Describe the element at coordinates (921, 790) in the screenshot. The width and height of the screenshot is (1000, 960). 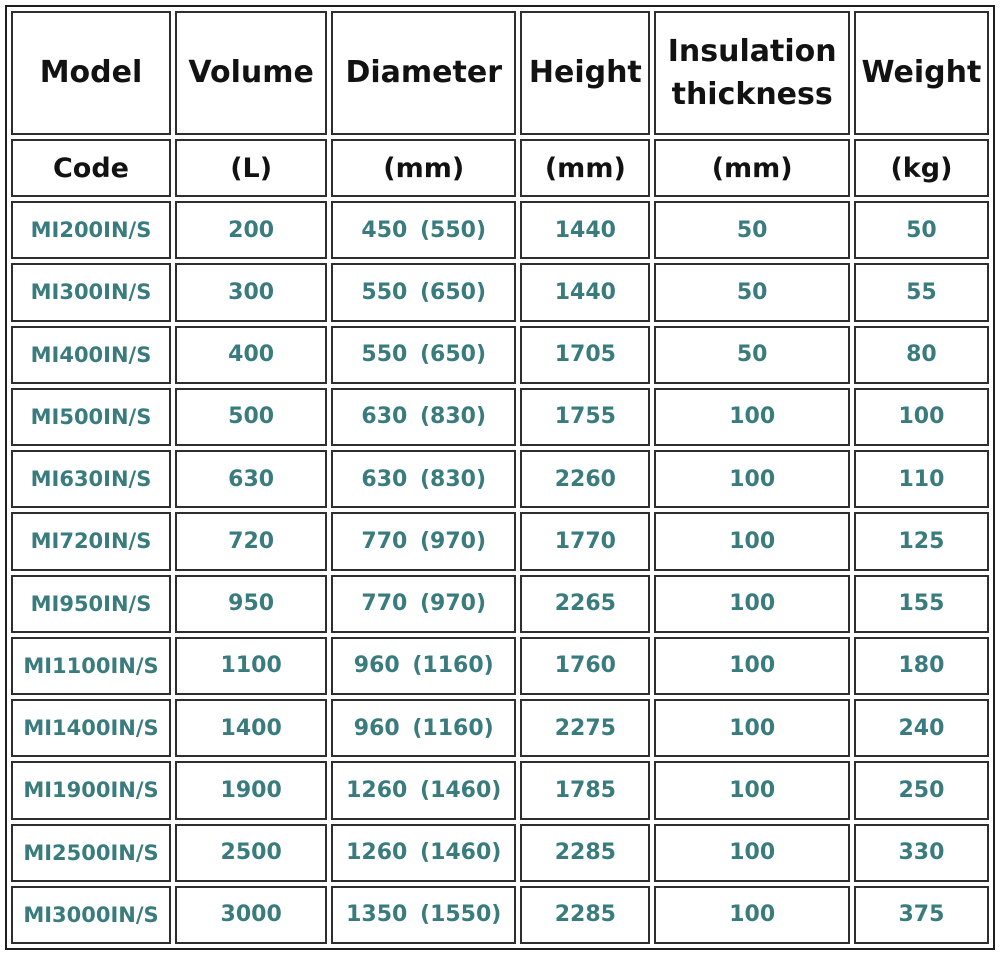
I see `cell-weight: 250` at that location.